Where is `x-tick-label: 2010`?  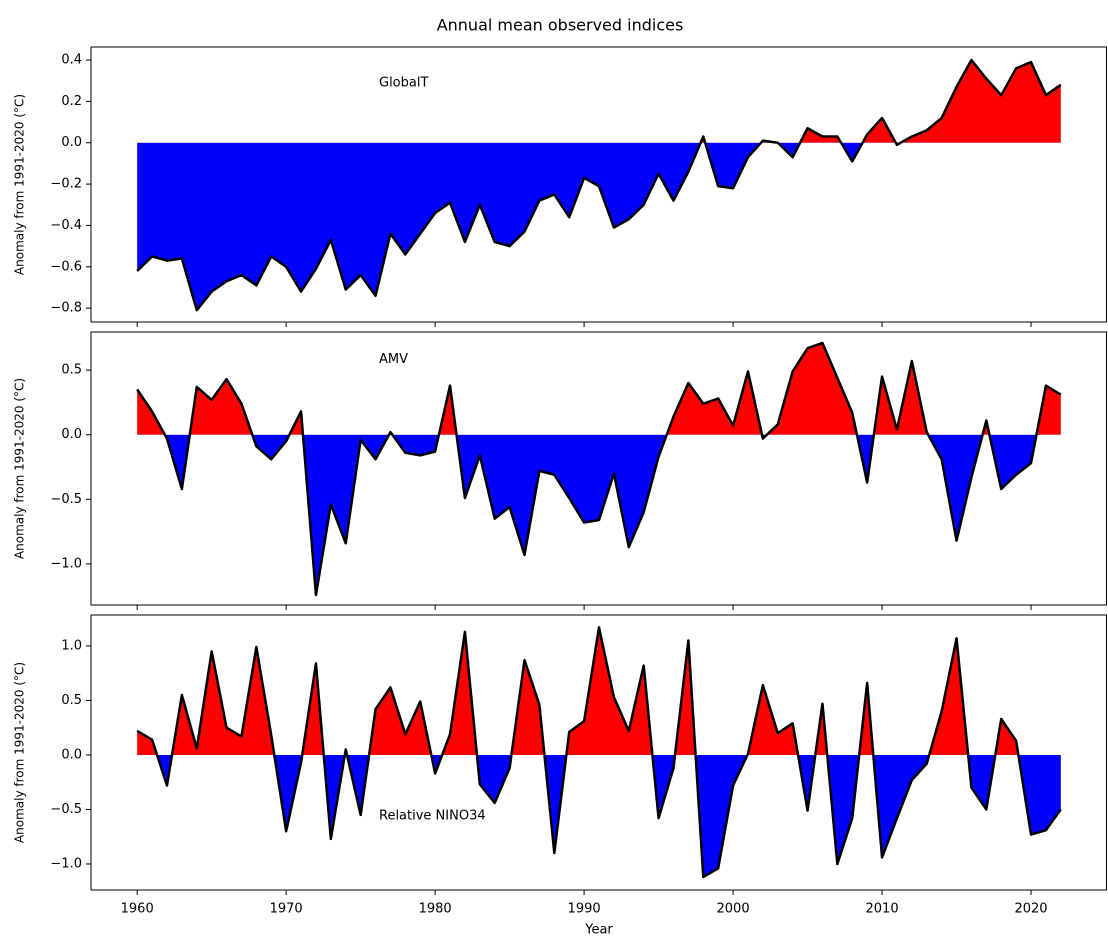
x-tick-label: 2010 is located at coordinates (882, 909).